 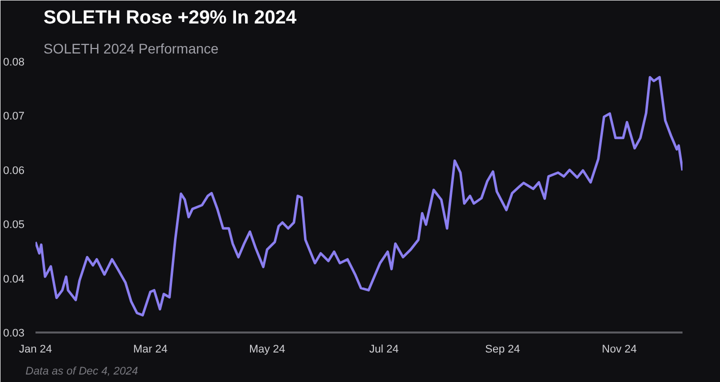 I want to click on chart-subtitle: SOLETH 2024 Performance, so click(x=131, y=48).